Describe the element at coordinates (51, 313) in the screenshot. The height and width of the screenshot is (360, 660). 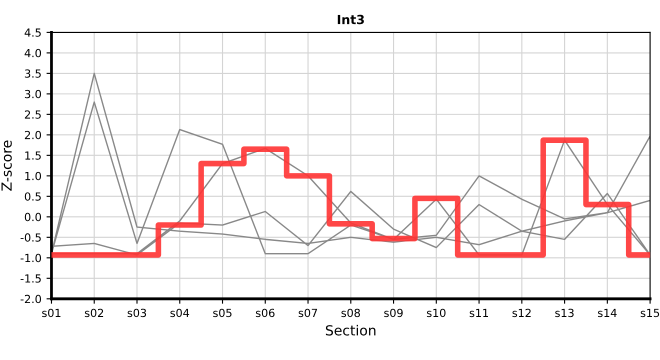
I see `x-tick-label: s01` at that location.